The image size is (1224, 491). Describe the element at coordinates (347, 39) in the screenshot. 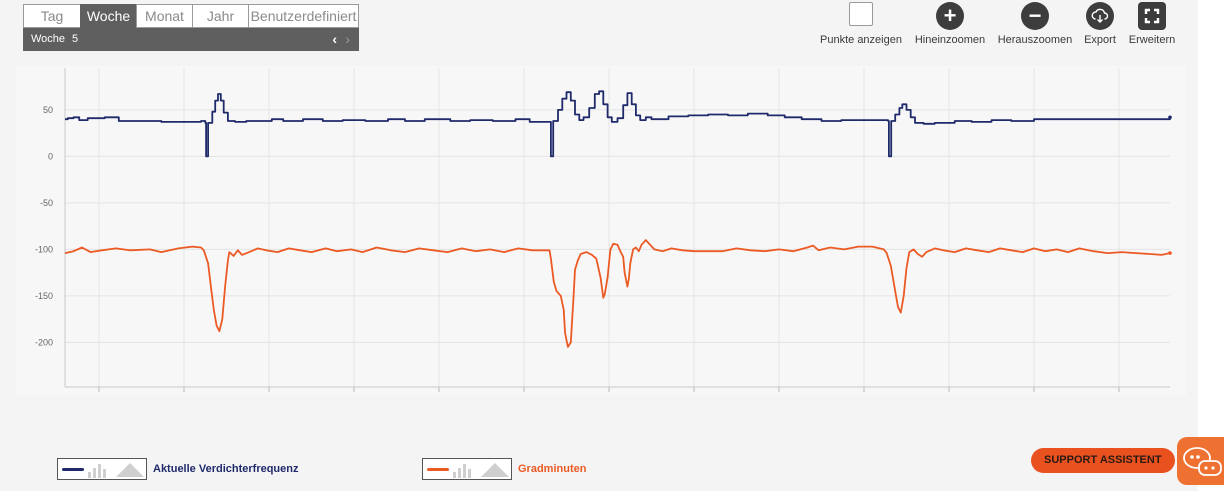

I see `chevron-right-icon: ›` at that location.